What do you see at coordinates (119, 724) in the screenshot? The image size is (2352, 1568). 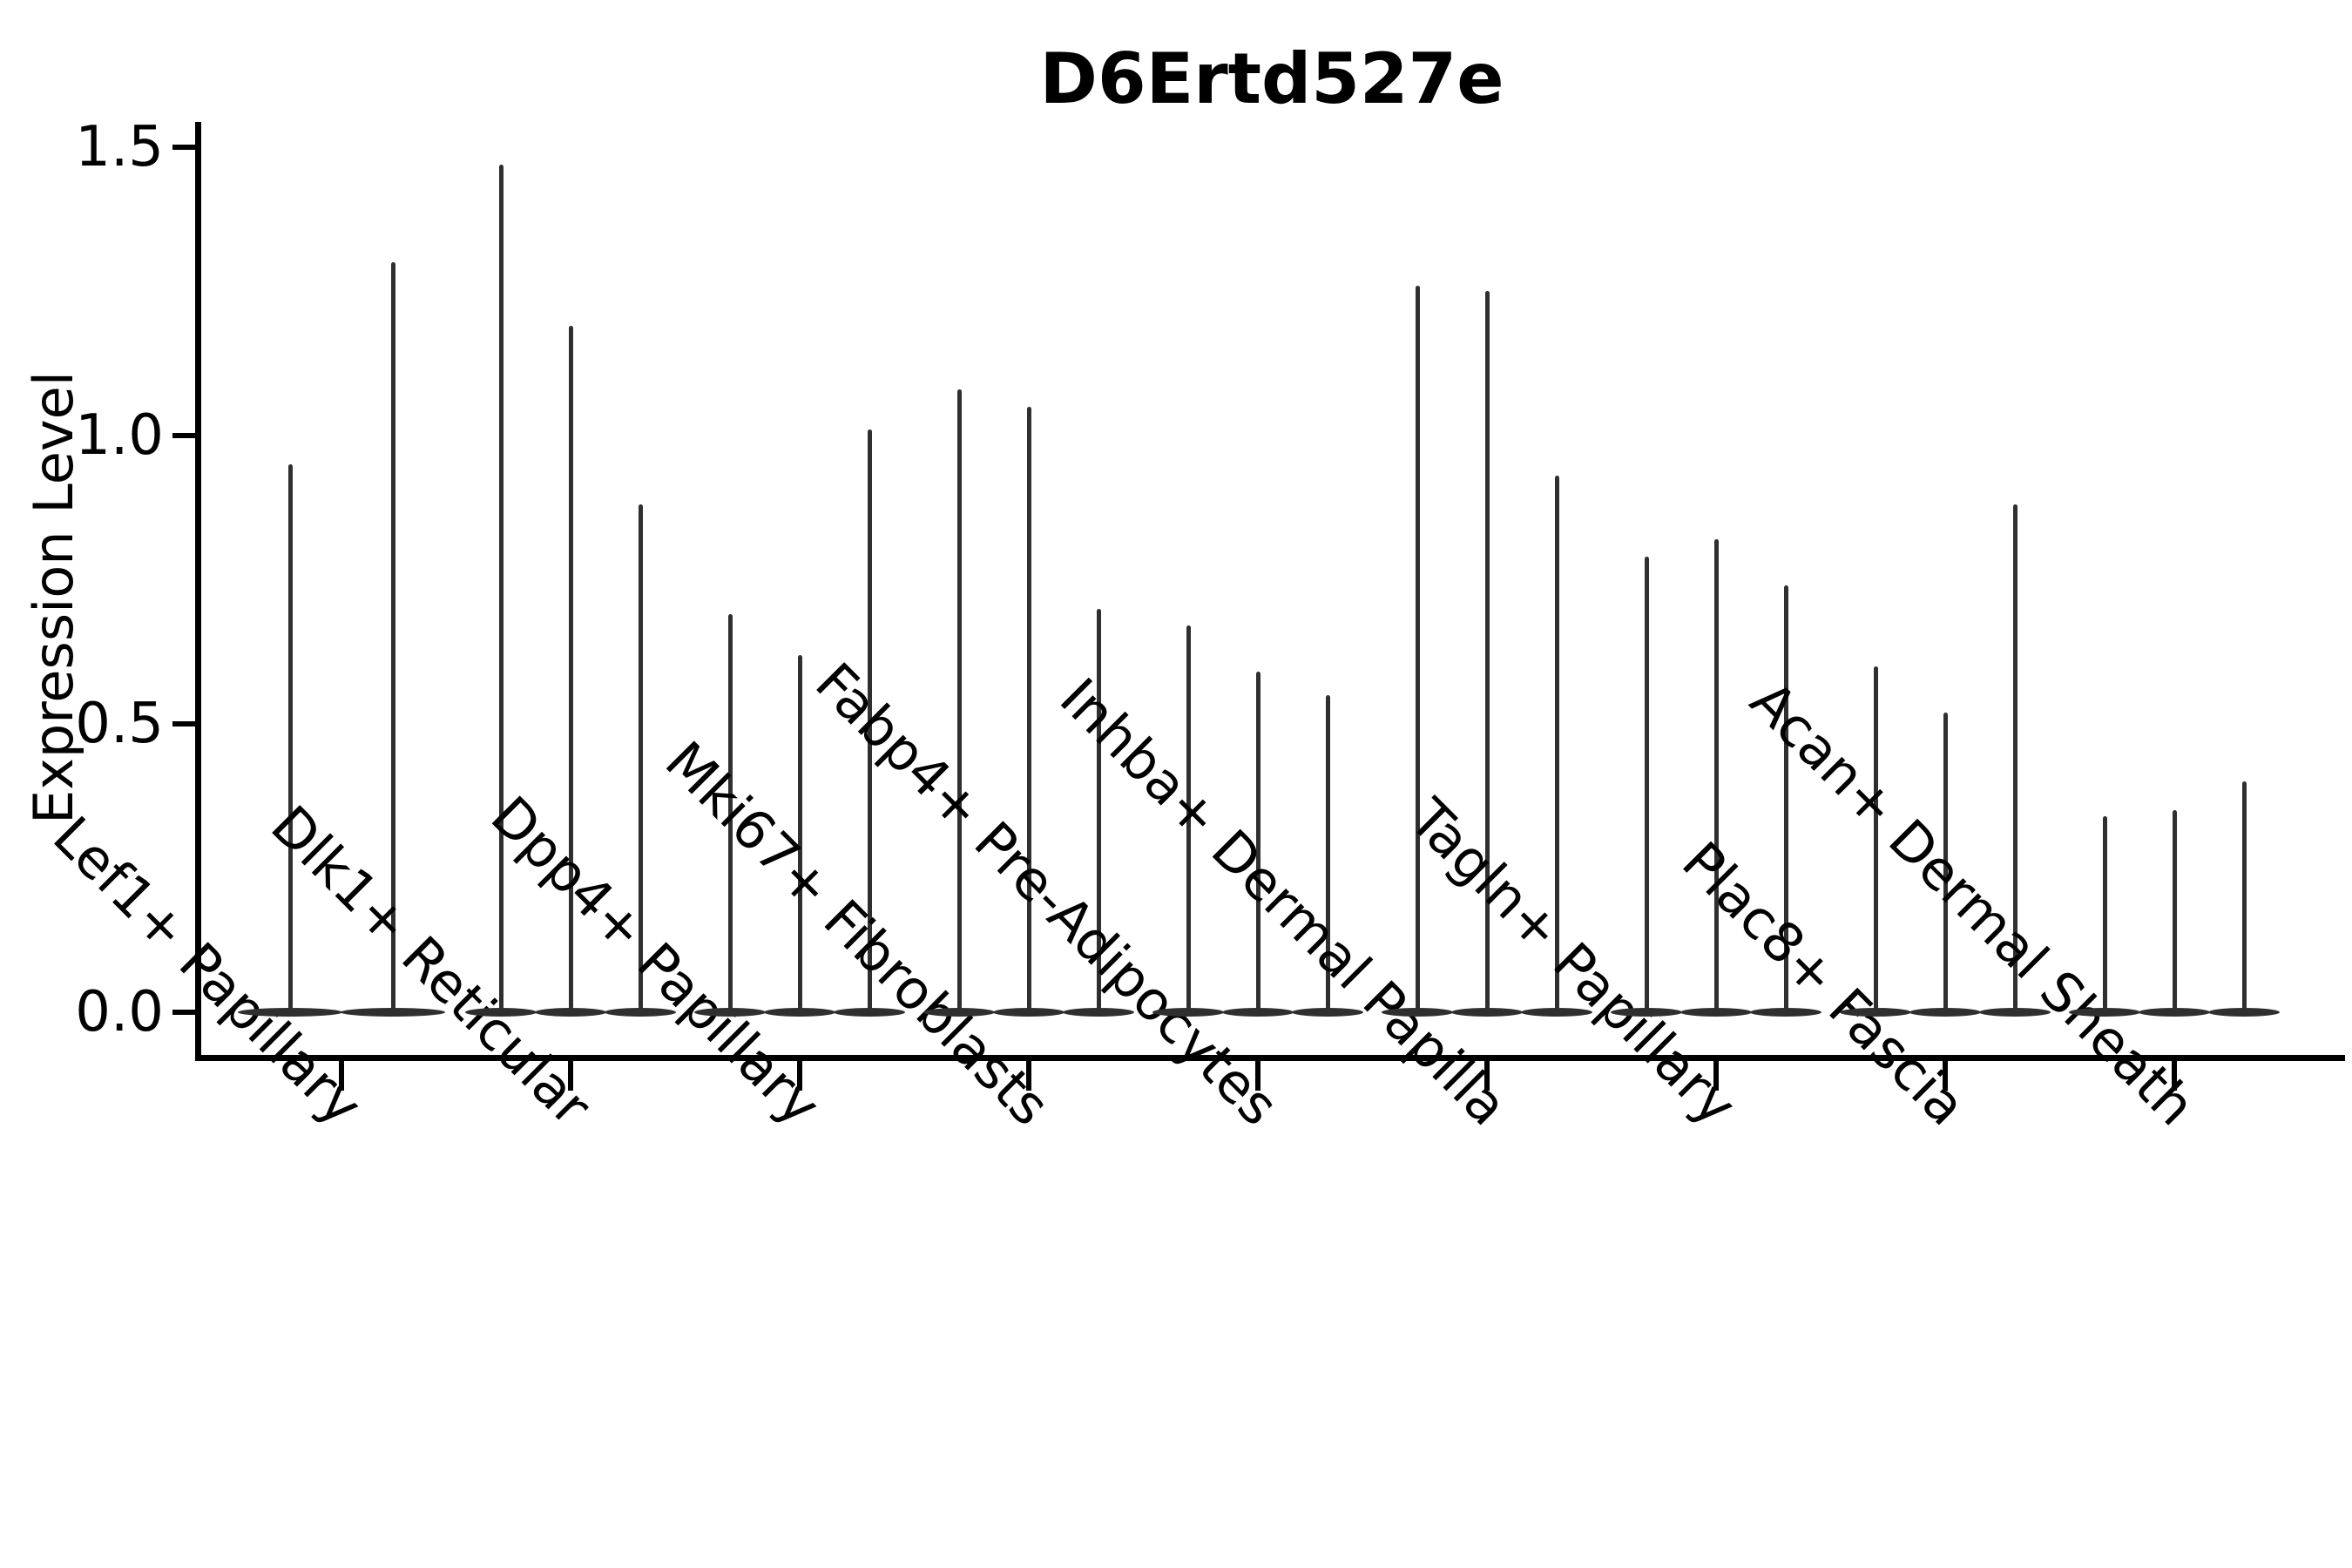 I see `y-tick-label: 0.5` at bounding box center [119, 724].